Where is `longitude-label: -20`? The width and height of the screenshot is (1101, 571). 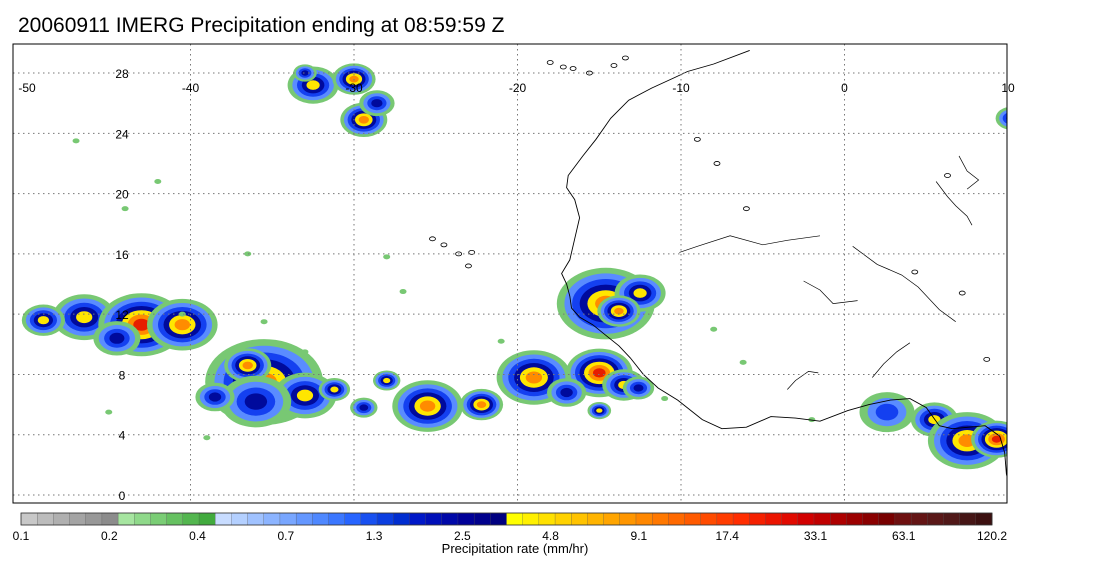
longitude-label: -20 is located at coordinates (518, 88).